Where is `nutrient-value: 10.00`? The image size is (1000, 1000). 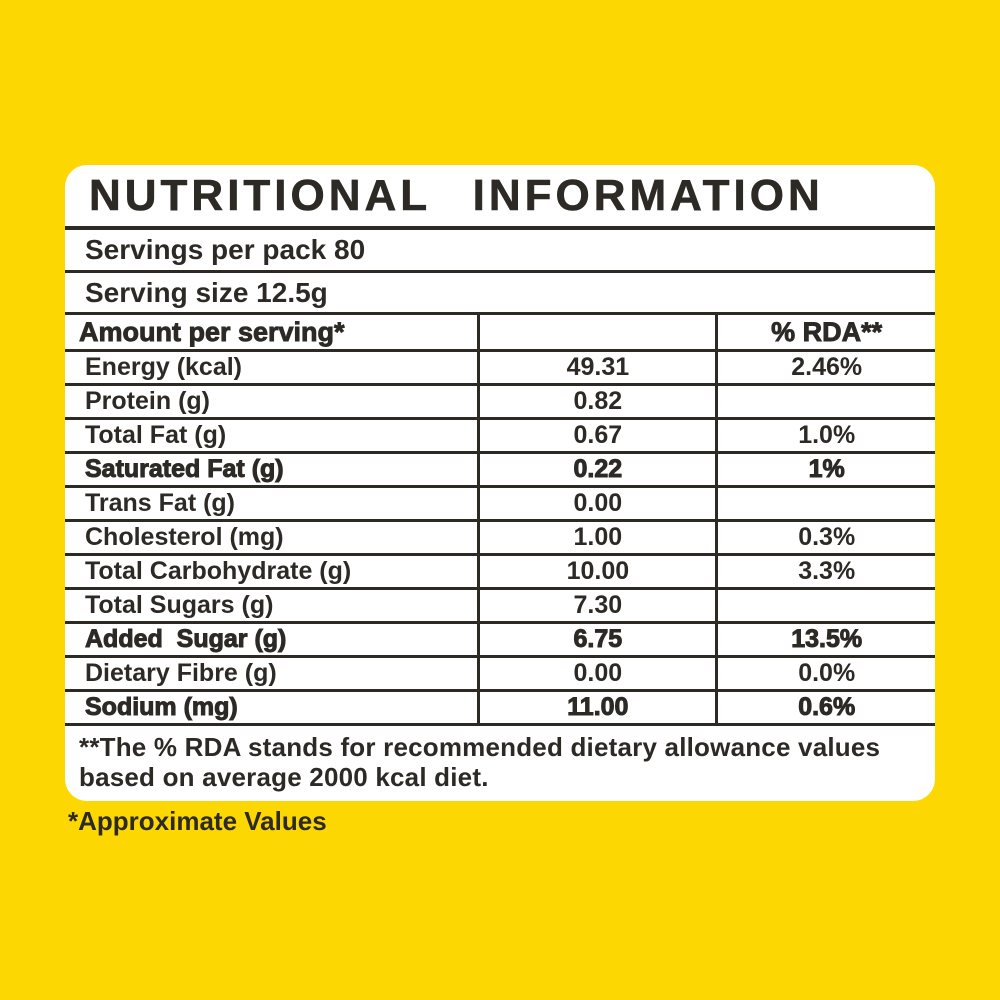
nutrient-value: 10.00 is located at coordinates (598, 571).